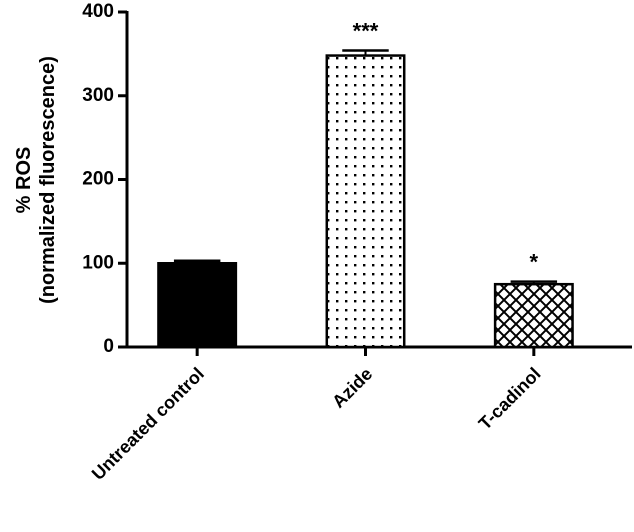 This screenshot has height=532, width=634. I want to click on significance-label: ***, so click(366, 31).